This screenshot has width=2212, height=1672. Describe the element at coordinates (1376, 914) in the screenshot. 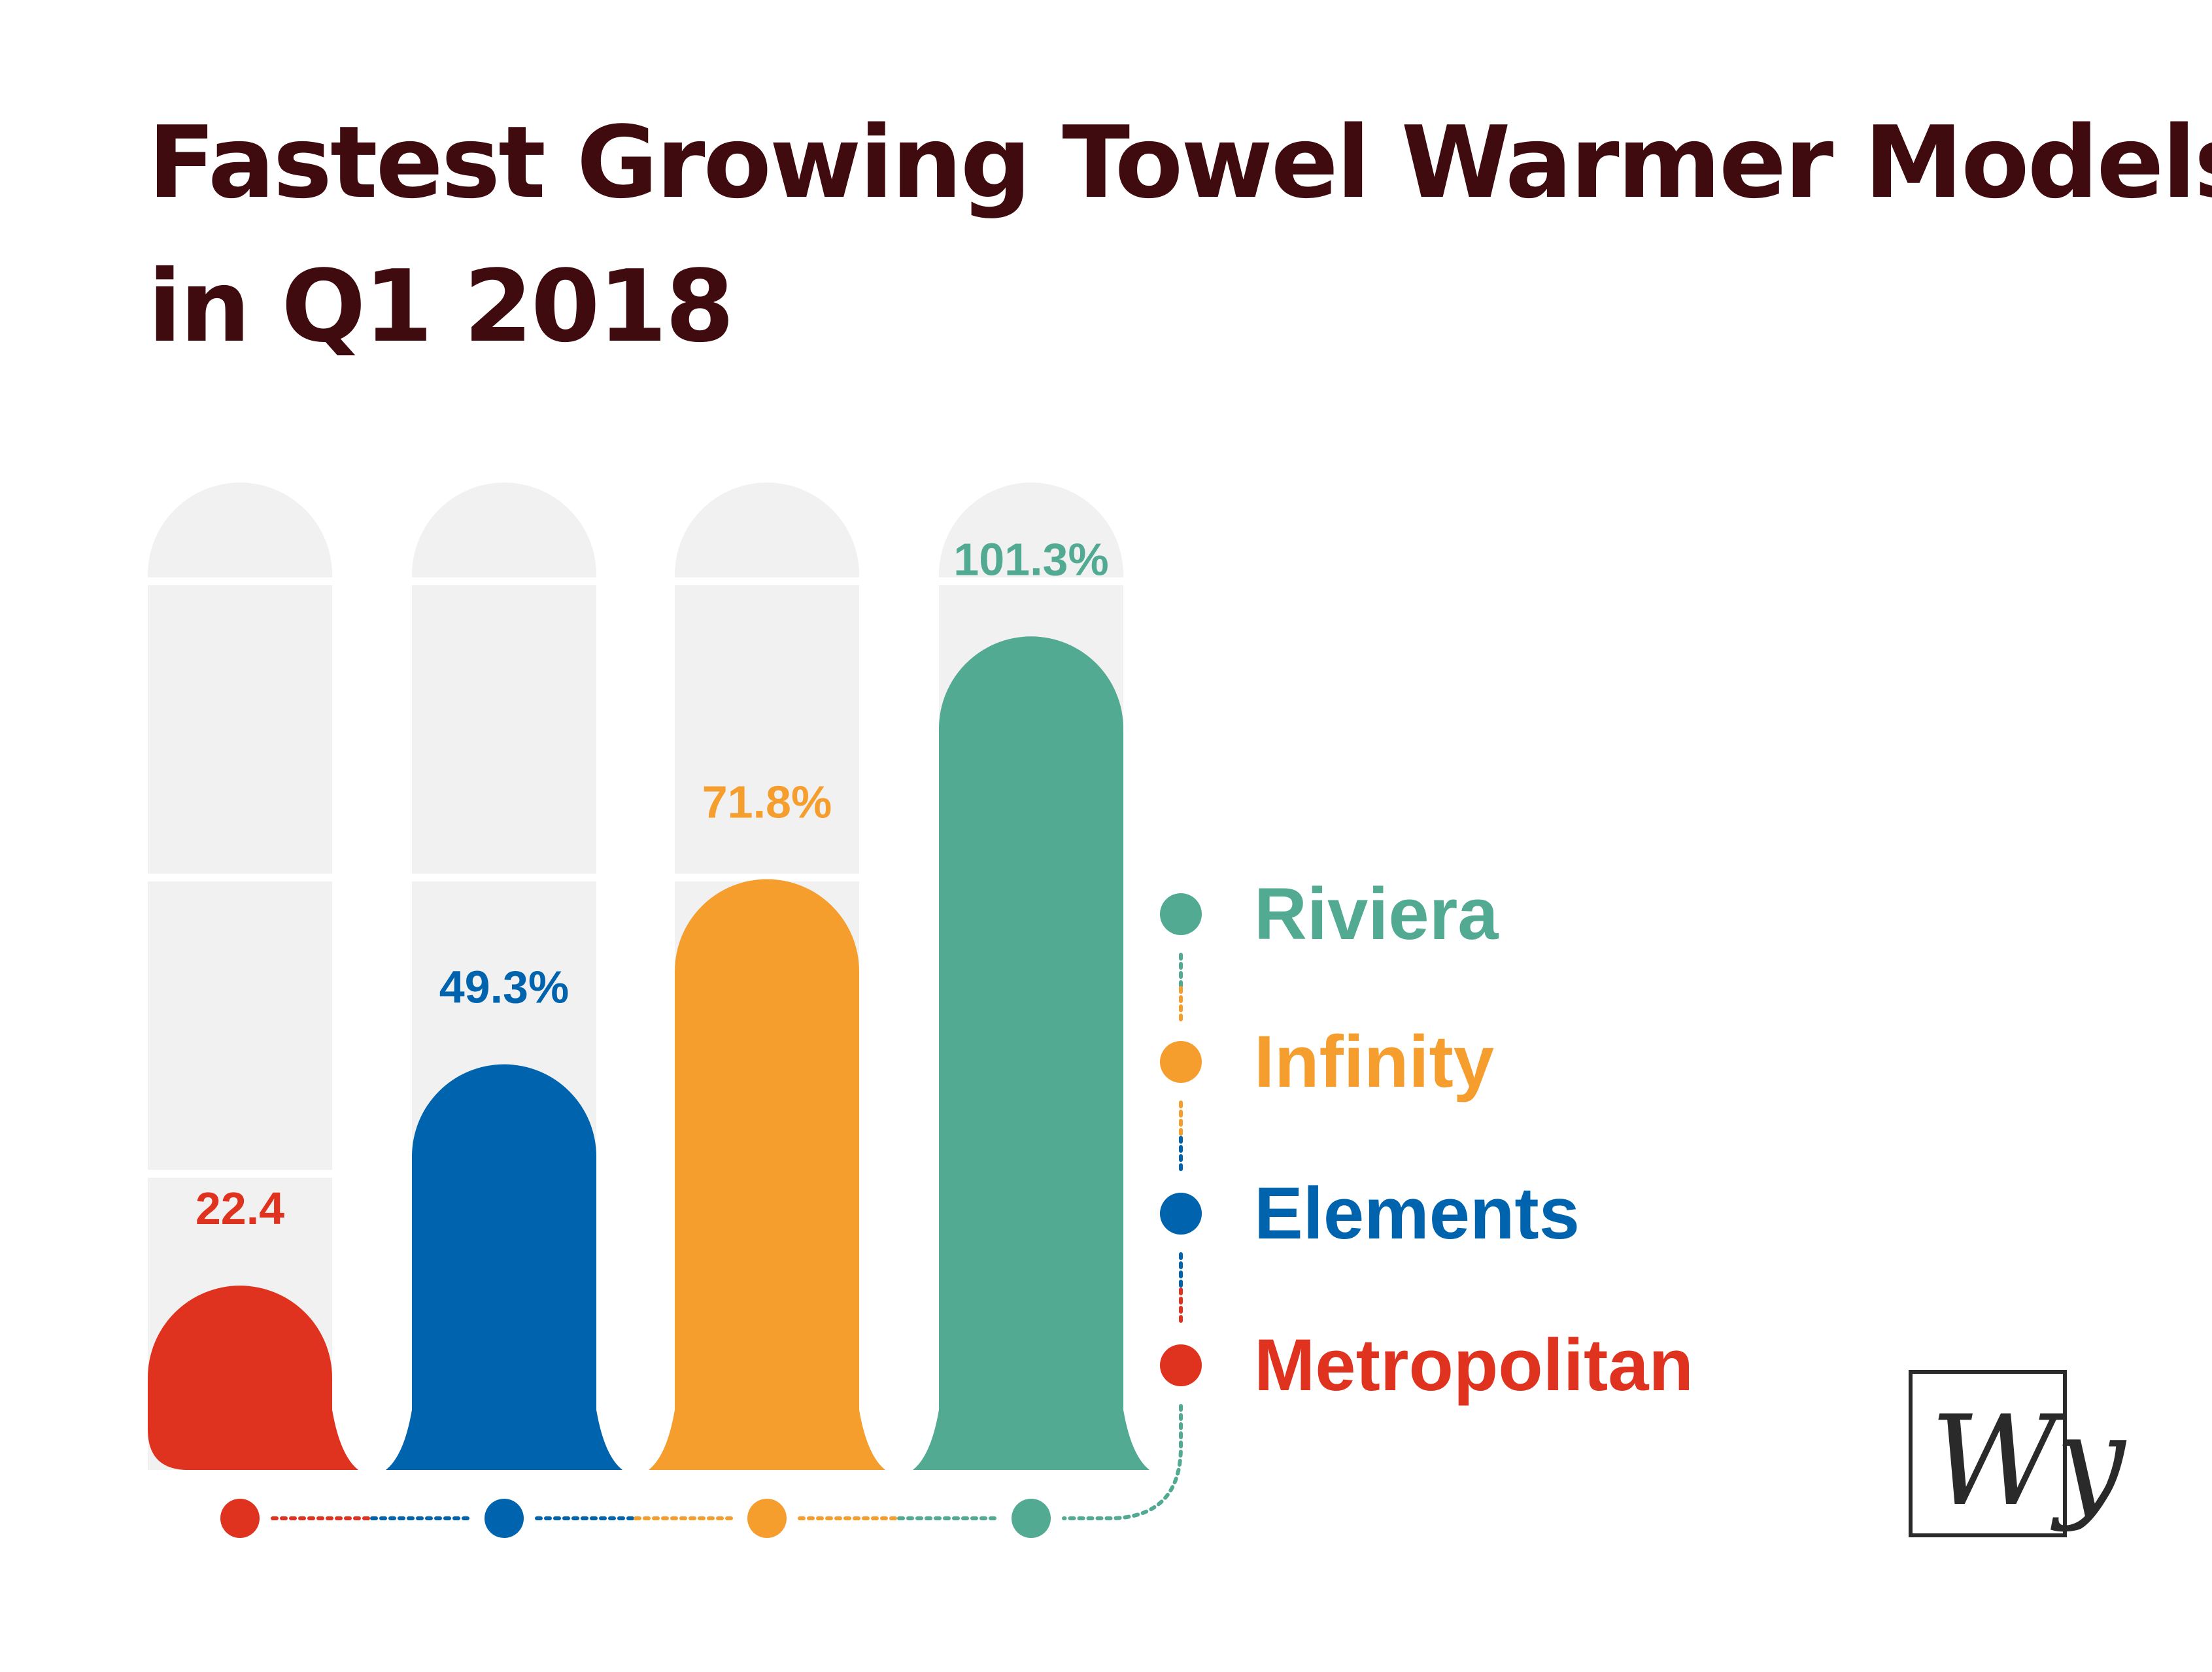

I see `legend-label-riviera: Riviera` at that location.